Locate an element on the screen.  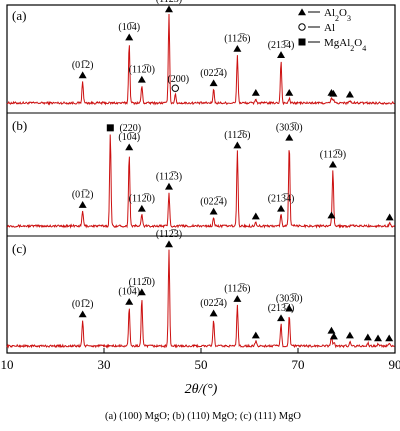
x-tick-label: 90 is located at coordinates (394, 364).